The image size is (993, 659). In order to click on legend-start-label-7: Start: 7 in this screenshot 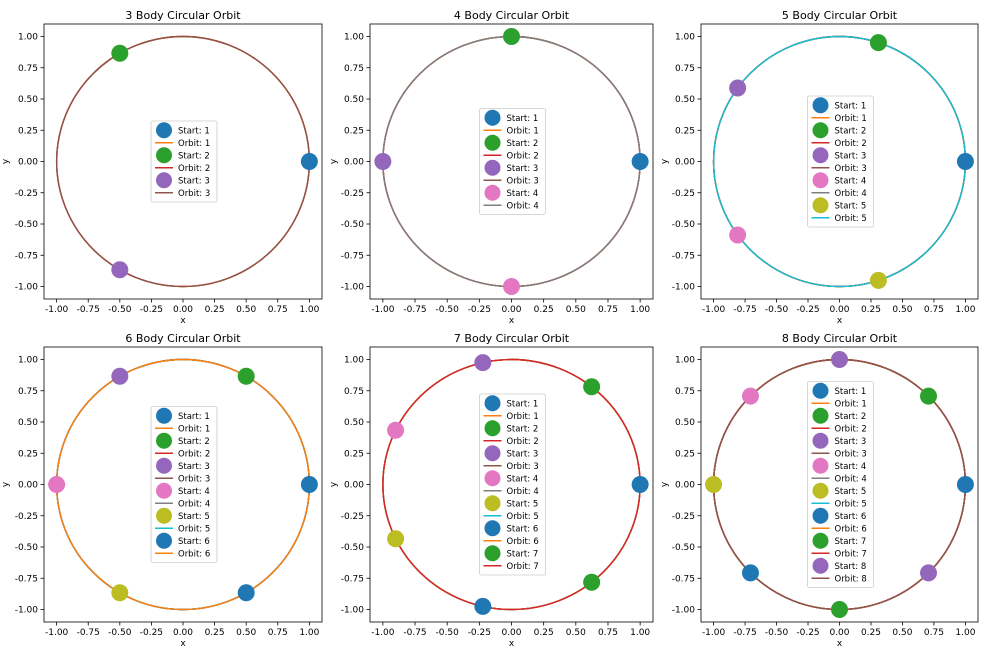, I will do `click(523, 554)`.